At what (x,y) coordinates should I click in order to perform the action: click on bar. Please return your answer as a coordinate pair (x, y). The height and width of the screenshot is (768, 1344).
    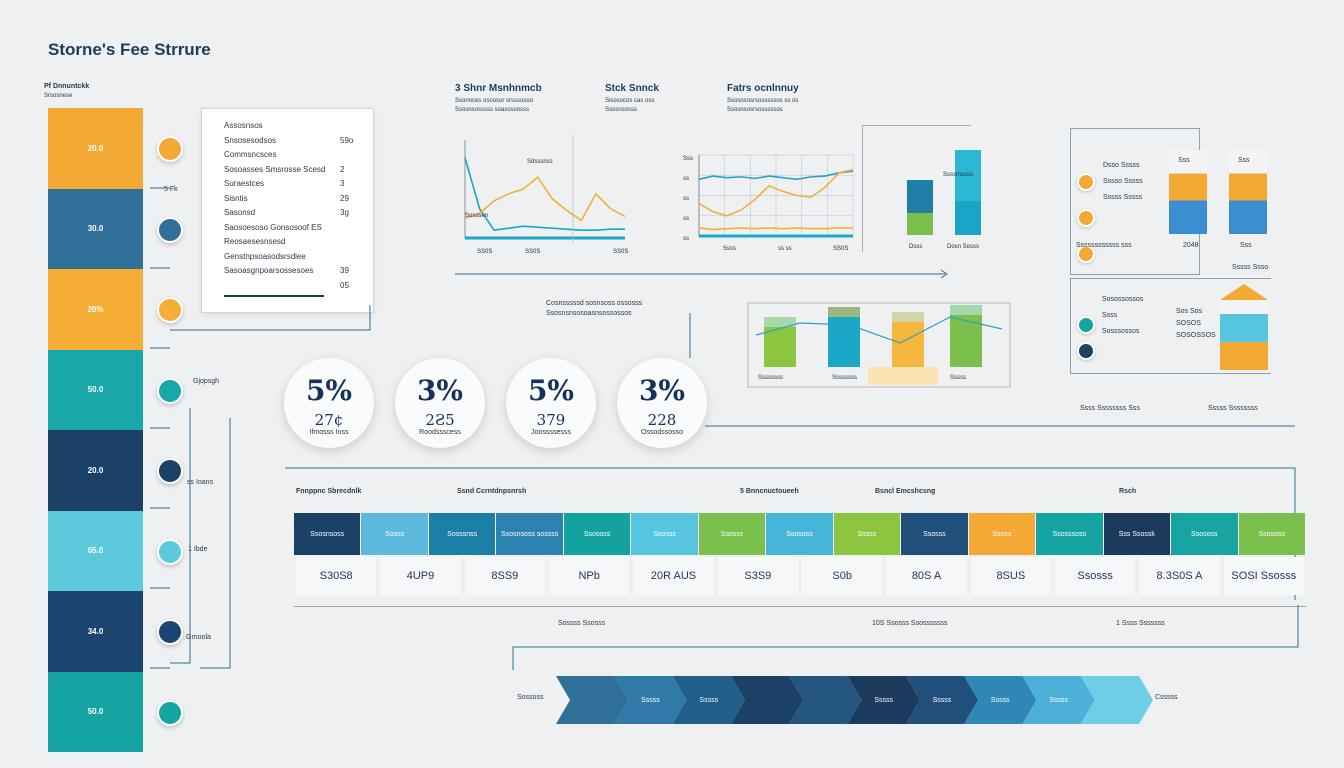
    Looking at the image, I should click on (966, 336).